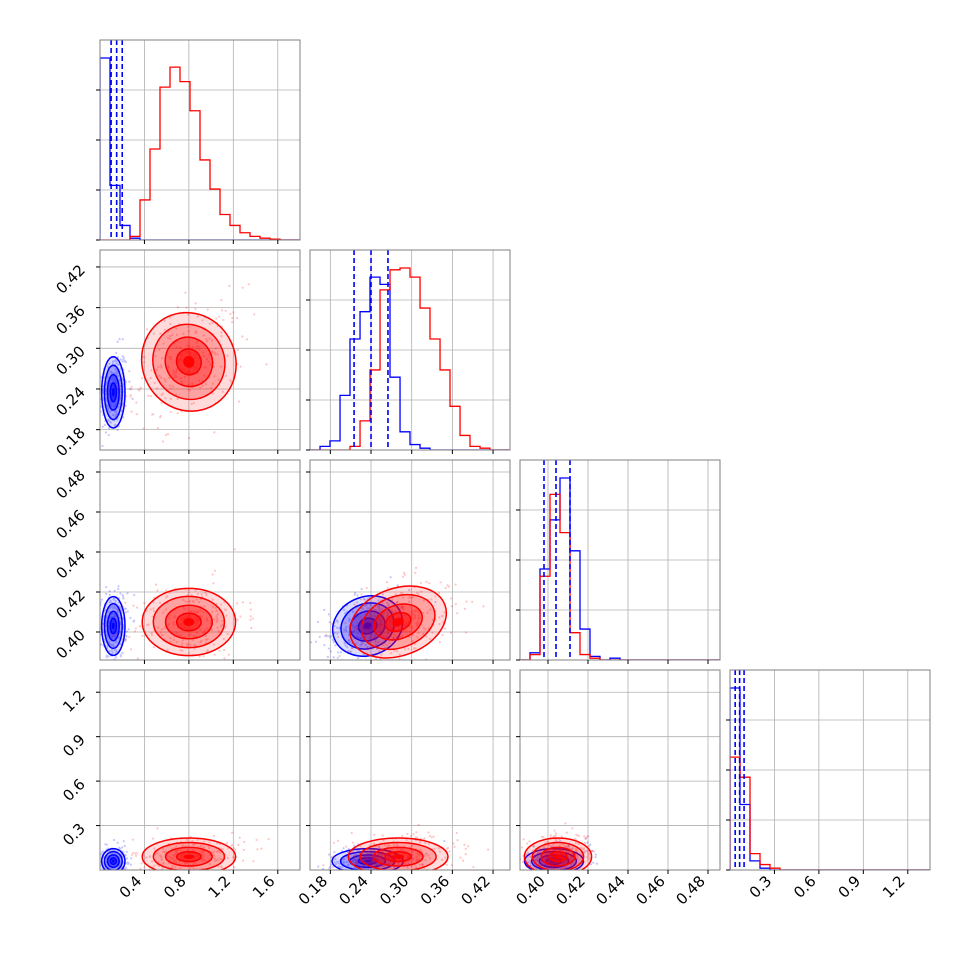 This screenshot has height=970, width=970. What do you see at coordinates (313, 890) in the screenshot?
I see `x-tick-label: 0.18` at bounding box center [313, 890].